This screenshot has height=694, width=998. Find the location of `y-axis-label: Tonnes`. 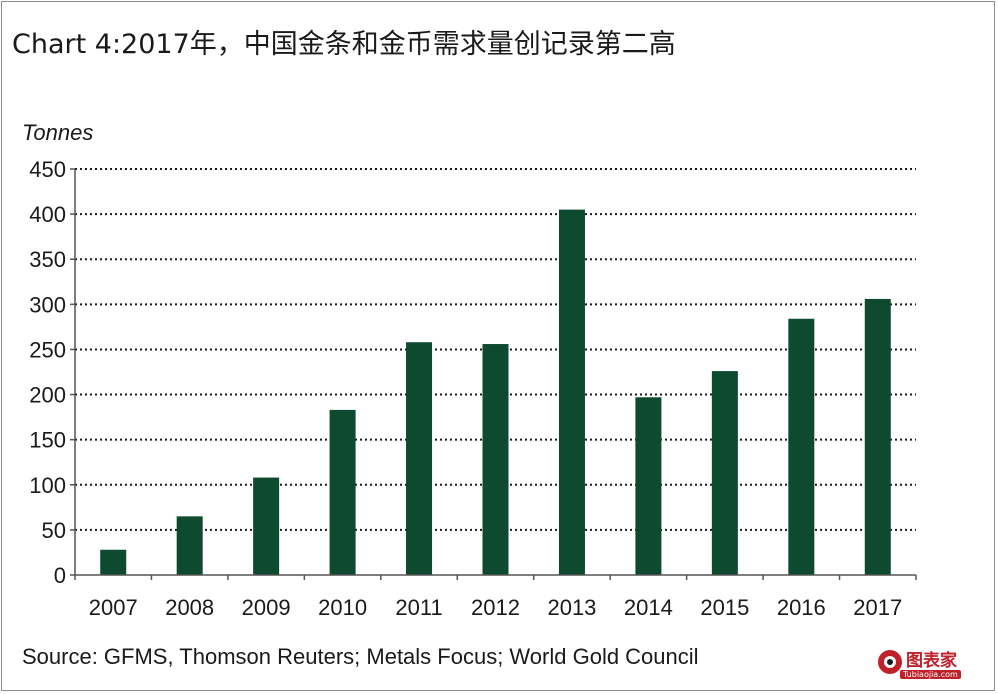

y-axis-label: Tonnes is located at coordinates (58, 132).